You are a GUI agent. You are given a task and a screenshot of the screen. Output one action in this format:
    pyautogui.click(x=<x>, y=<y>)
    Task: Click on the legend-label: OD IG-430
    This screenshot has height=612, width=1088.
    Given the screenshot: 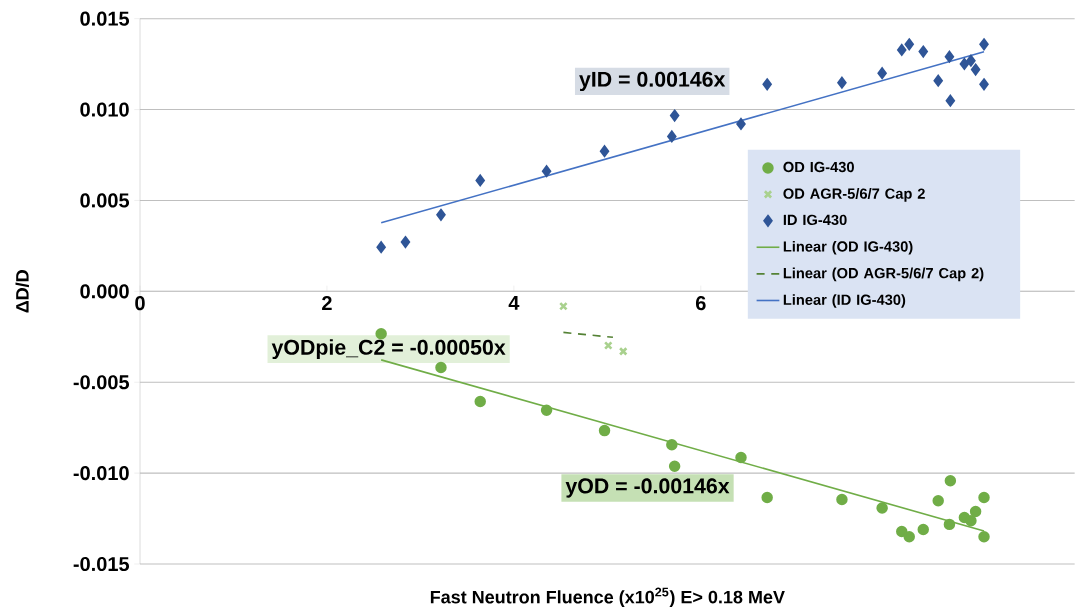 What is the action you would take?
    pyautogui.click(x=818, y=167)
    